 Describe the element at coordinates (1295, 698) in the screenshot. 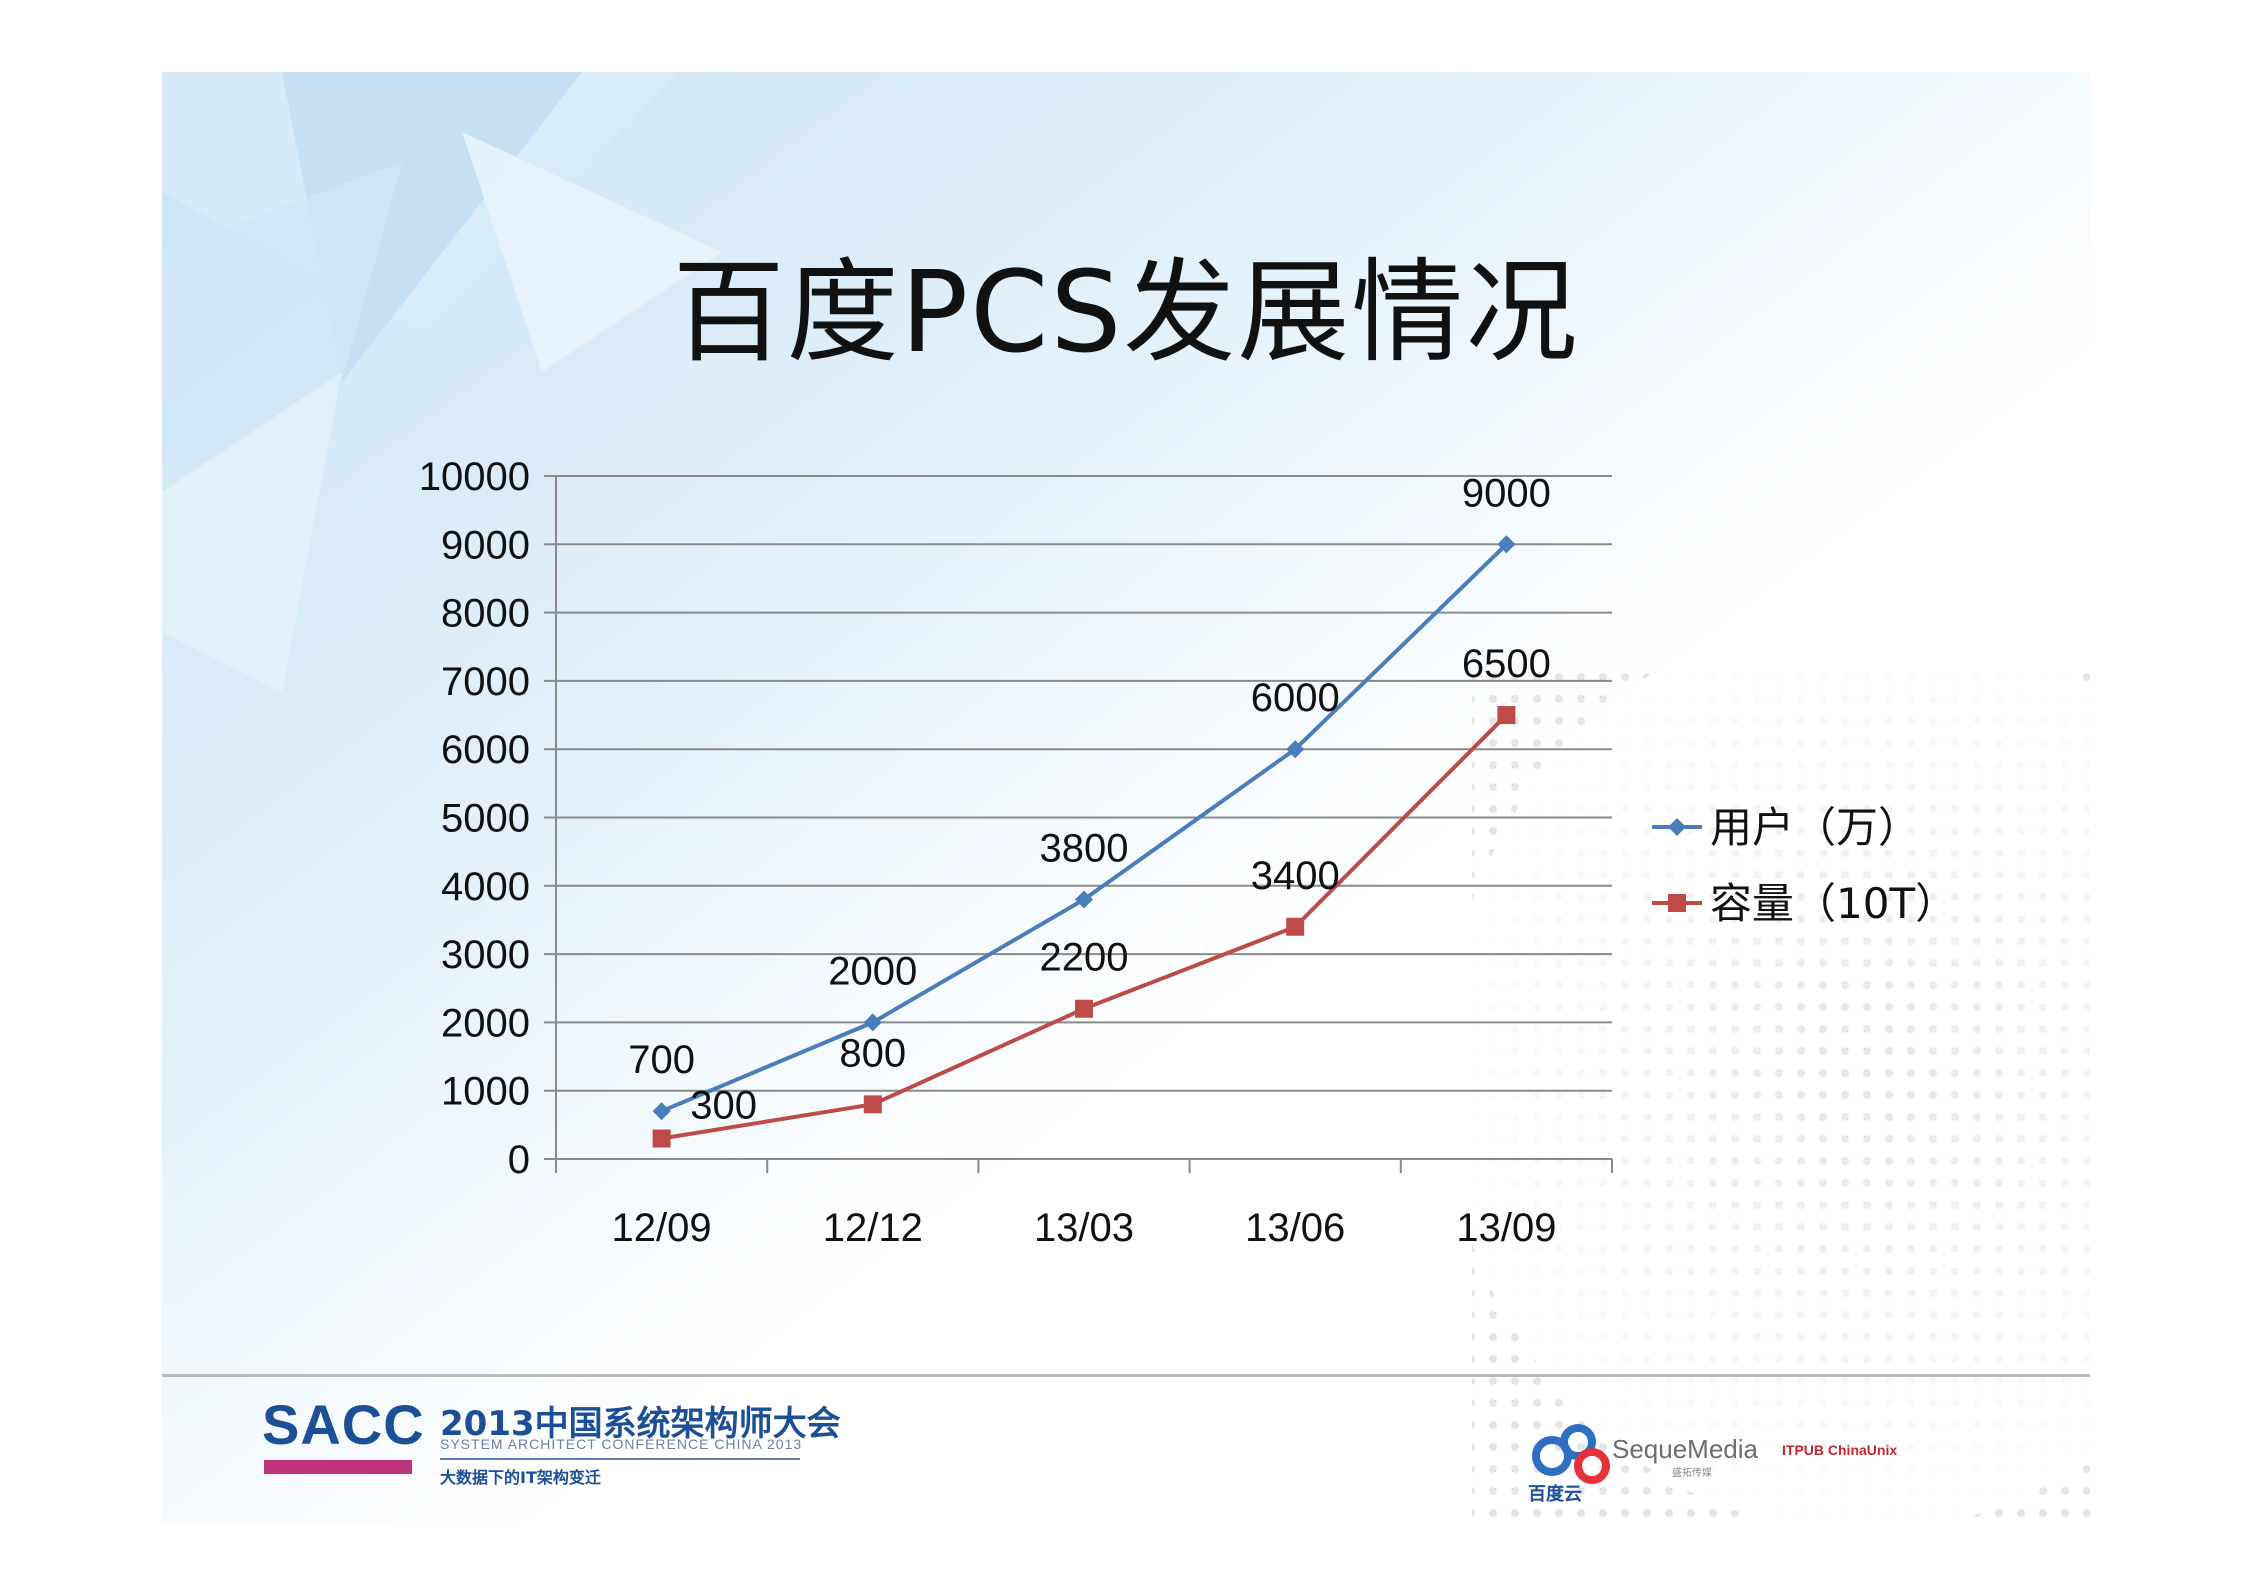

I see `data-label: 6000` at that location.